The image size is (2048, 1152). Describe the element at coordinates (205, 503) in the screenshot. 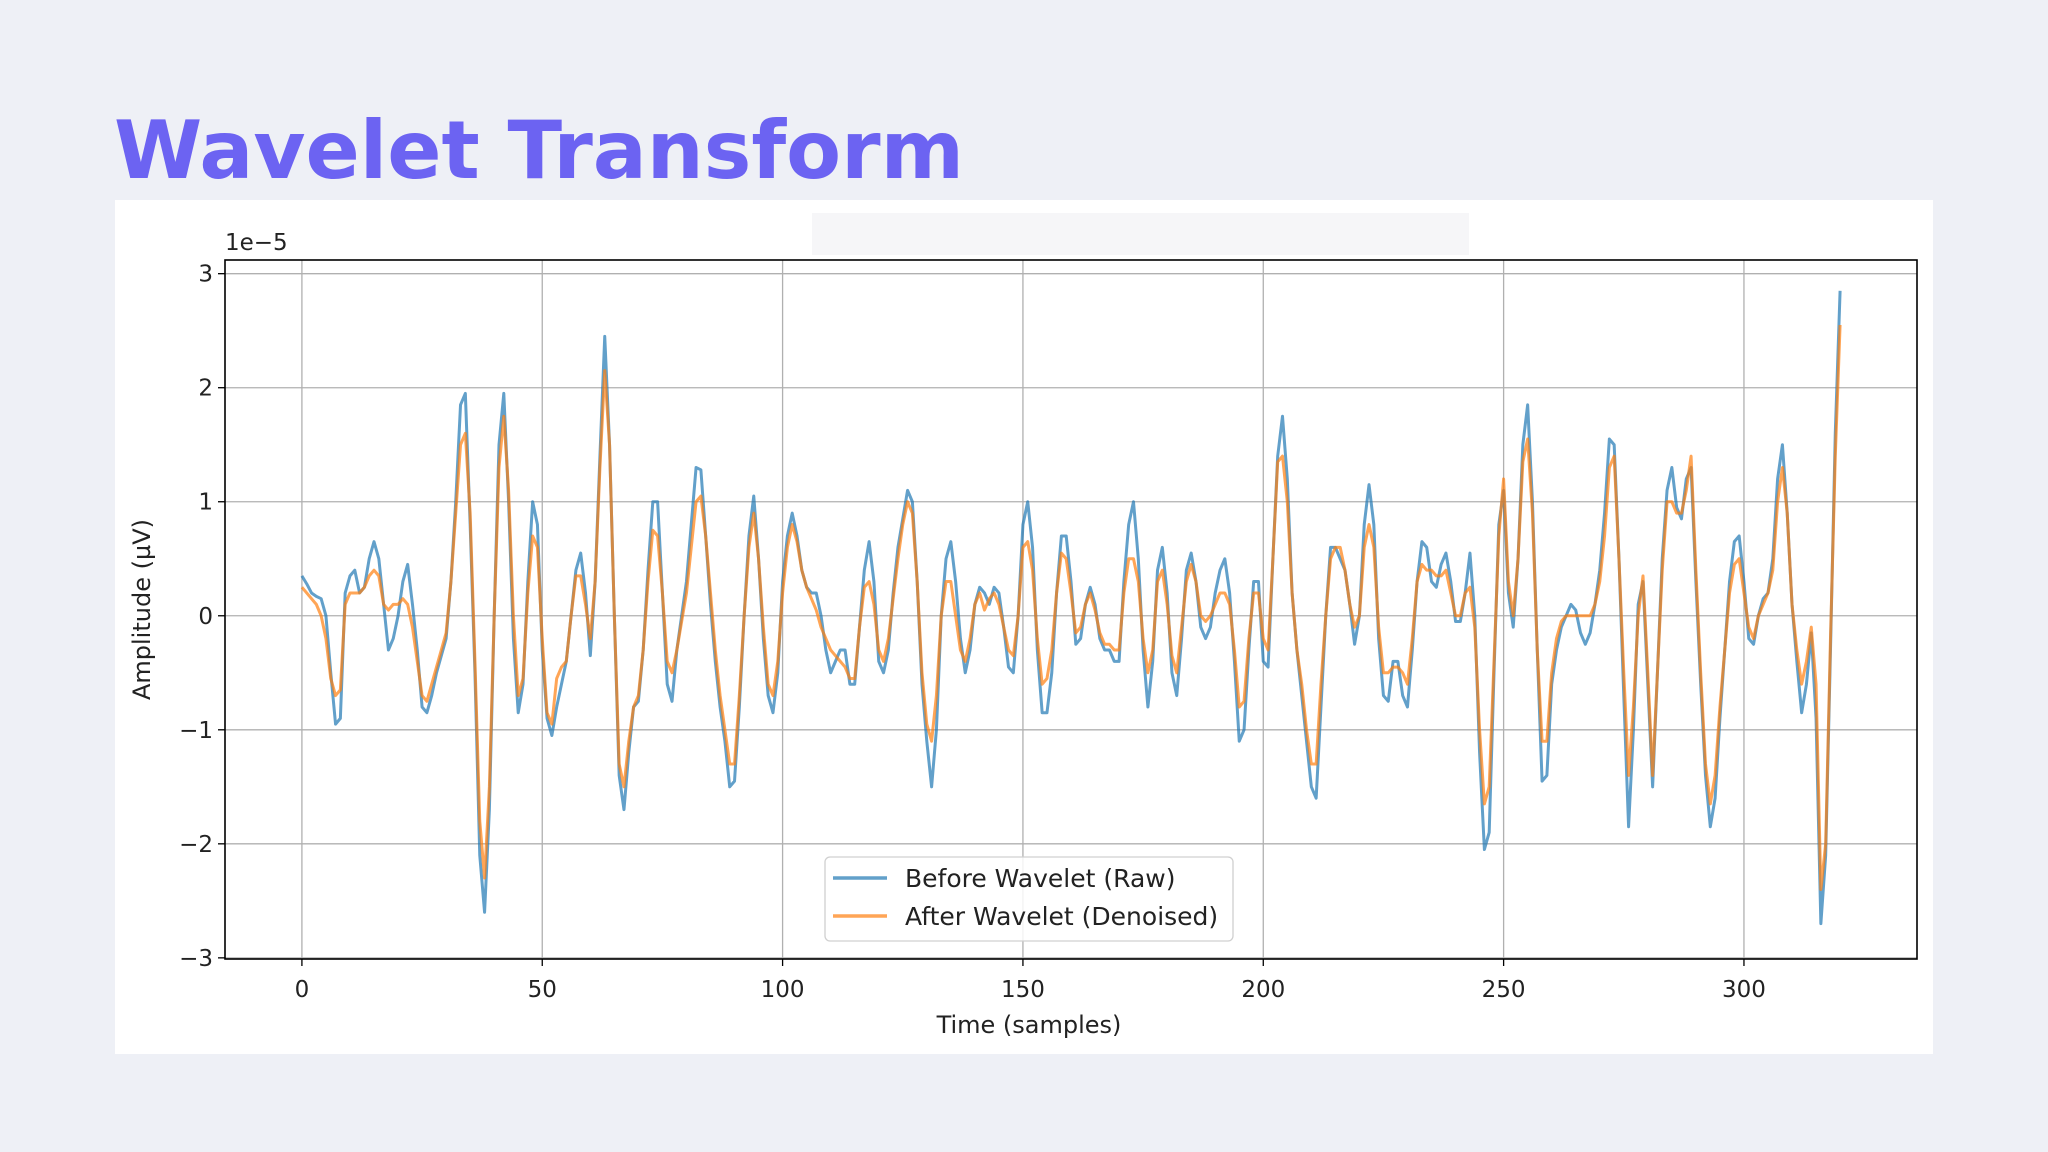

I see `y-tick-label: 1` at that location.